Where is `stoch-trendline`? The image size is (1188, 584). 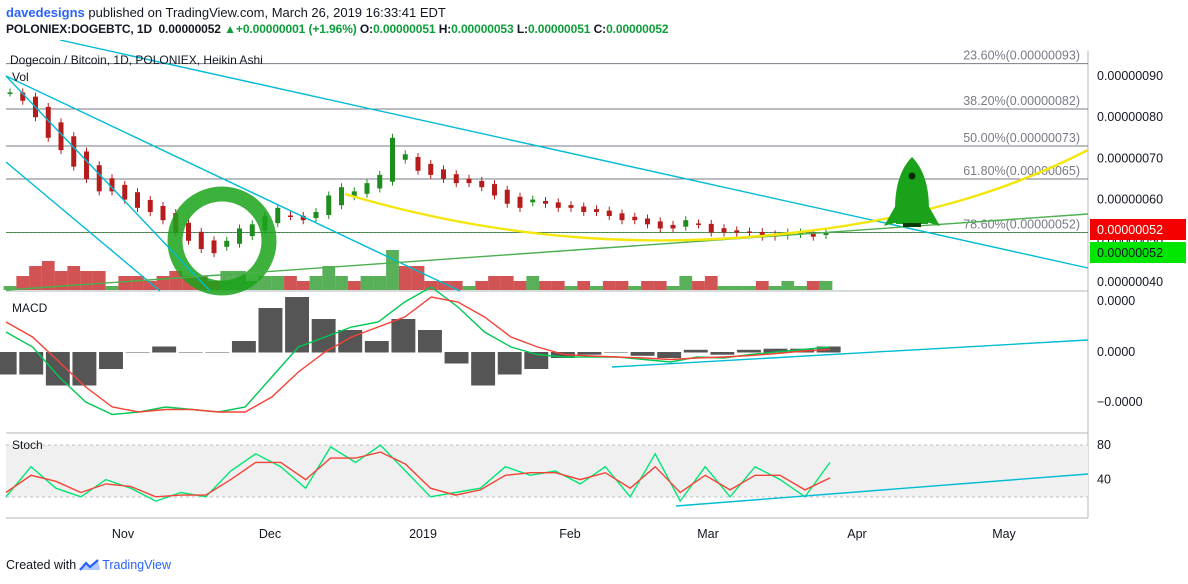
stoch-trendline is located at coordinates (882, 490).